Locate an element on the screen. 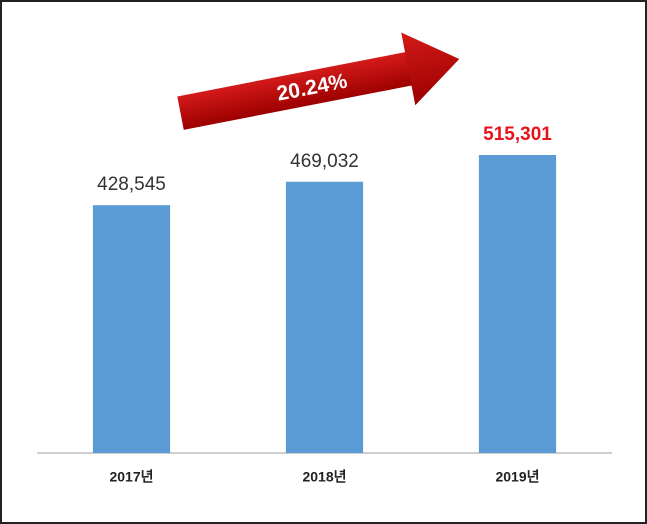 The width and height of the screenshot is (647, 524). x-tick-label: 2017년 is located at coordinates (131, 477).